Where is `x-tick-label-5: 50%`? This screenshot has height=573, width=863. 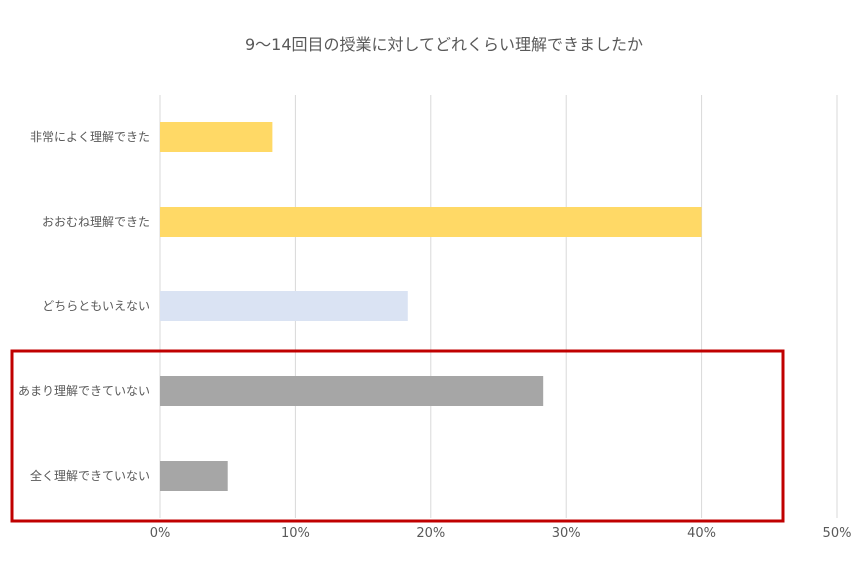 x-tick-label-5: 50% is located at coordinates (837, 533).